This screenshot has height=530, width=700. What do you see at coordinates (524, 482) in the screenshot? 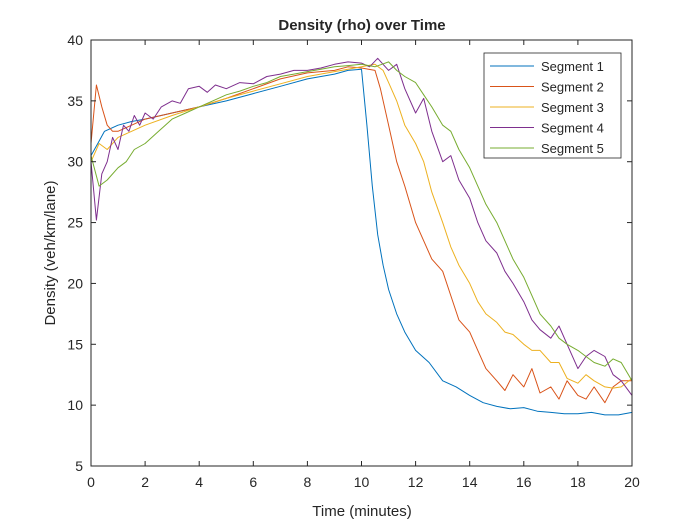
I see `x-tick-label: 16` at bounding box center [524, 482].